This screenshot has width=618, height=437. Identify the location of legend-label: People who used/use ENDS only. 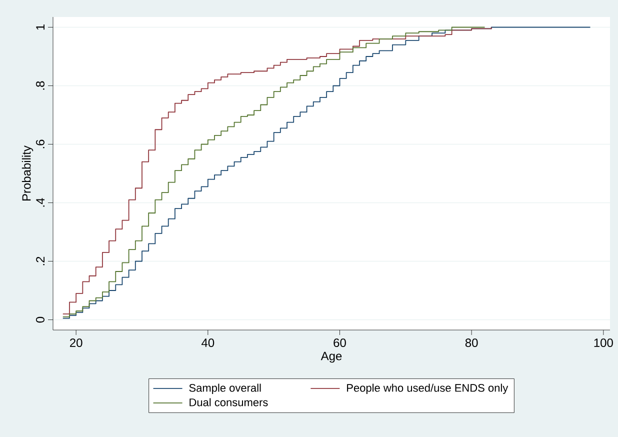
(427, 389).